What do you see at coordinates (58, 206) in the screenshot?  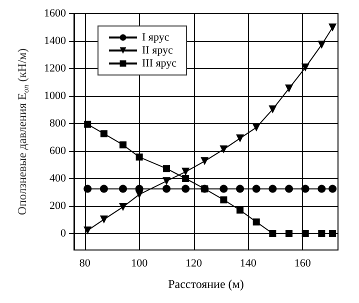 I see `y-tick-label: 200` at bounding box center [58, 206].